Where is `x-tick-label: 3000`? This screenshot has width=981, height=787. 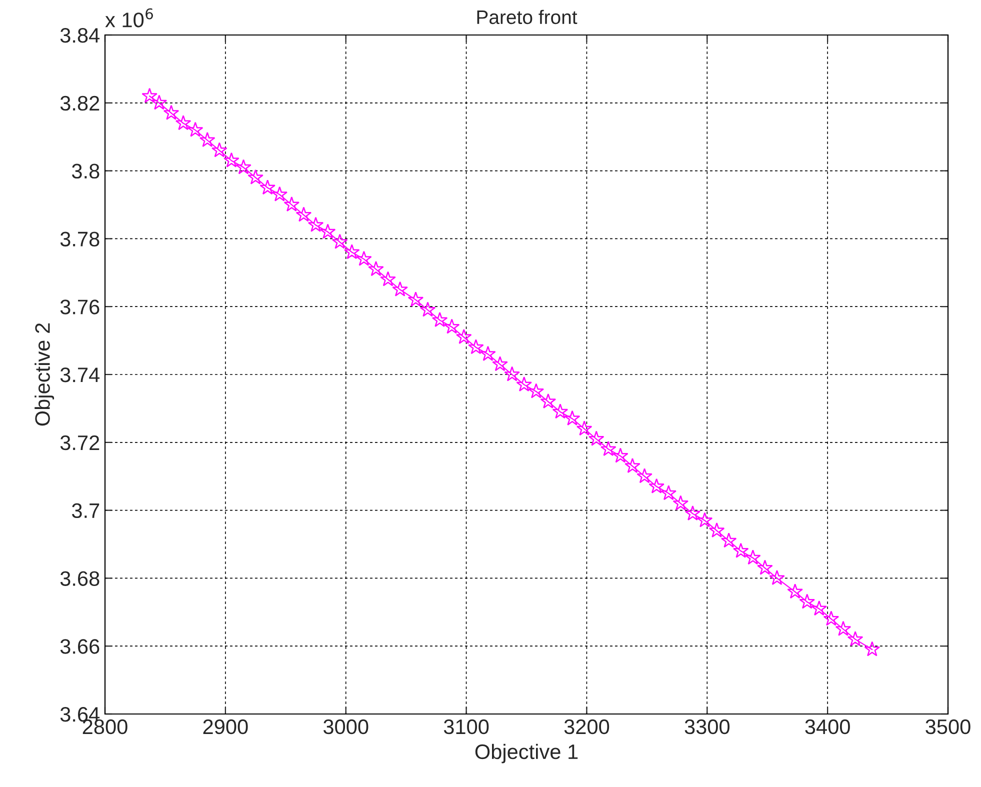
x-tick-label: 3000 is located at coordinates (345, 726).